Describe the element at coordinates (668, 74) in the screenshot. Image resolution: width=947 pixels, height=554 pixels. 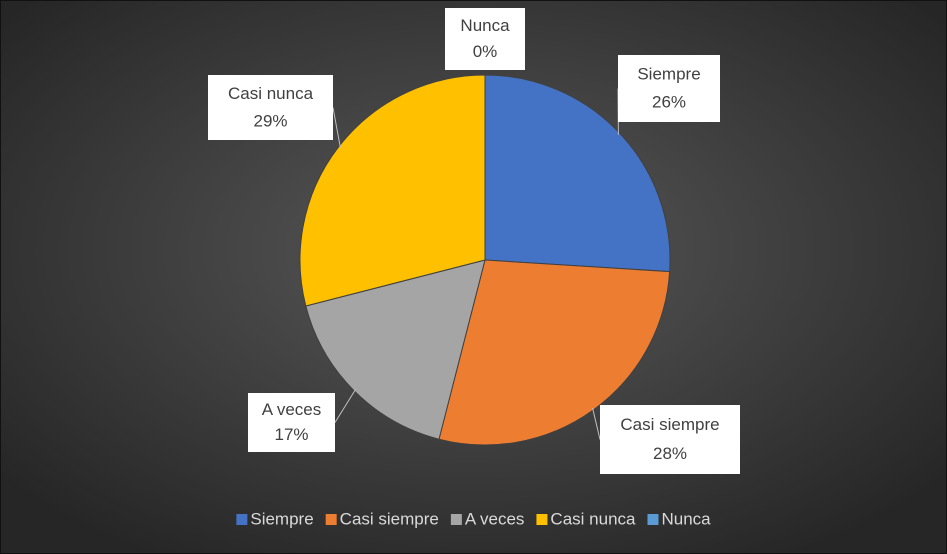
I see `category-label: Siempre` at that location.